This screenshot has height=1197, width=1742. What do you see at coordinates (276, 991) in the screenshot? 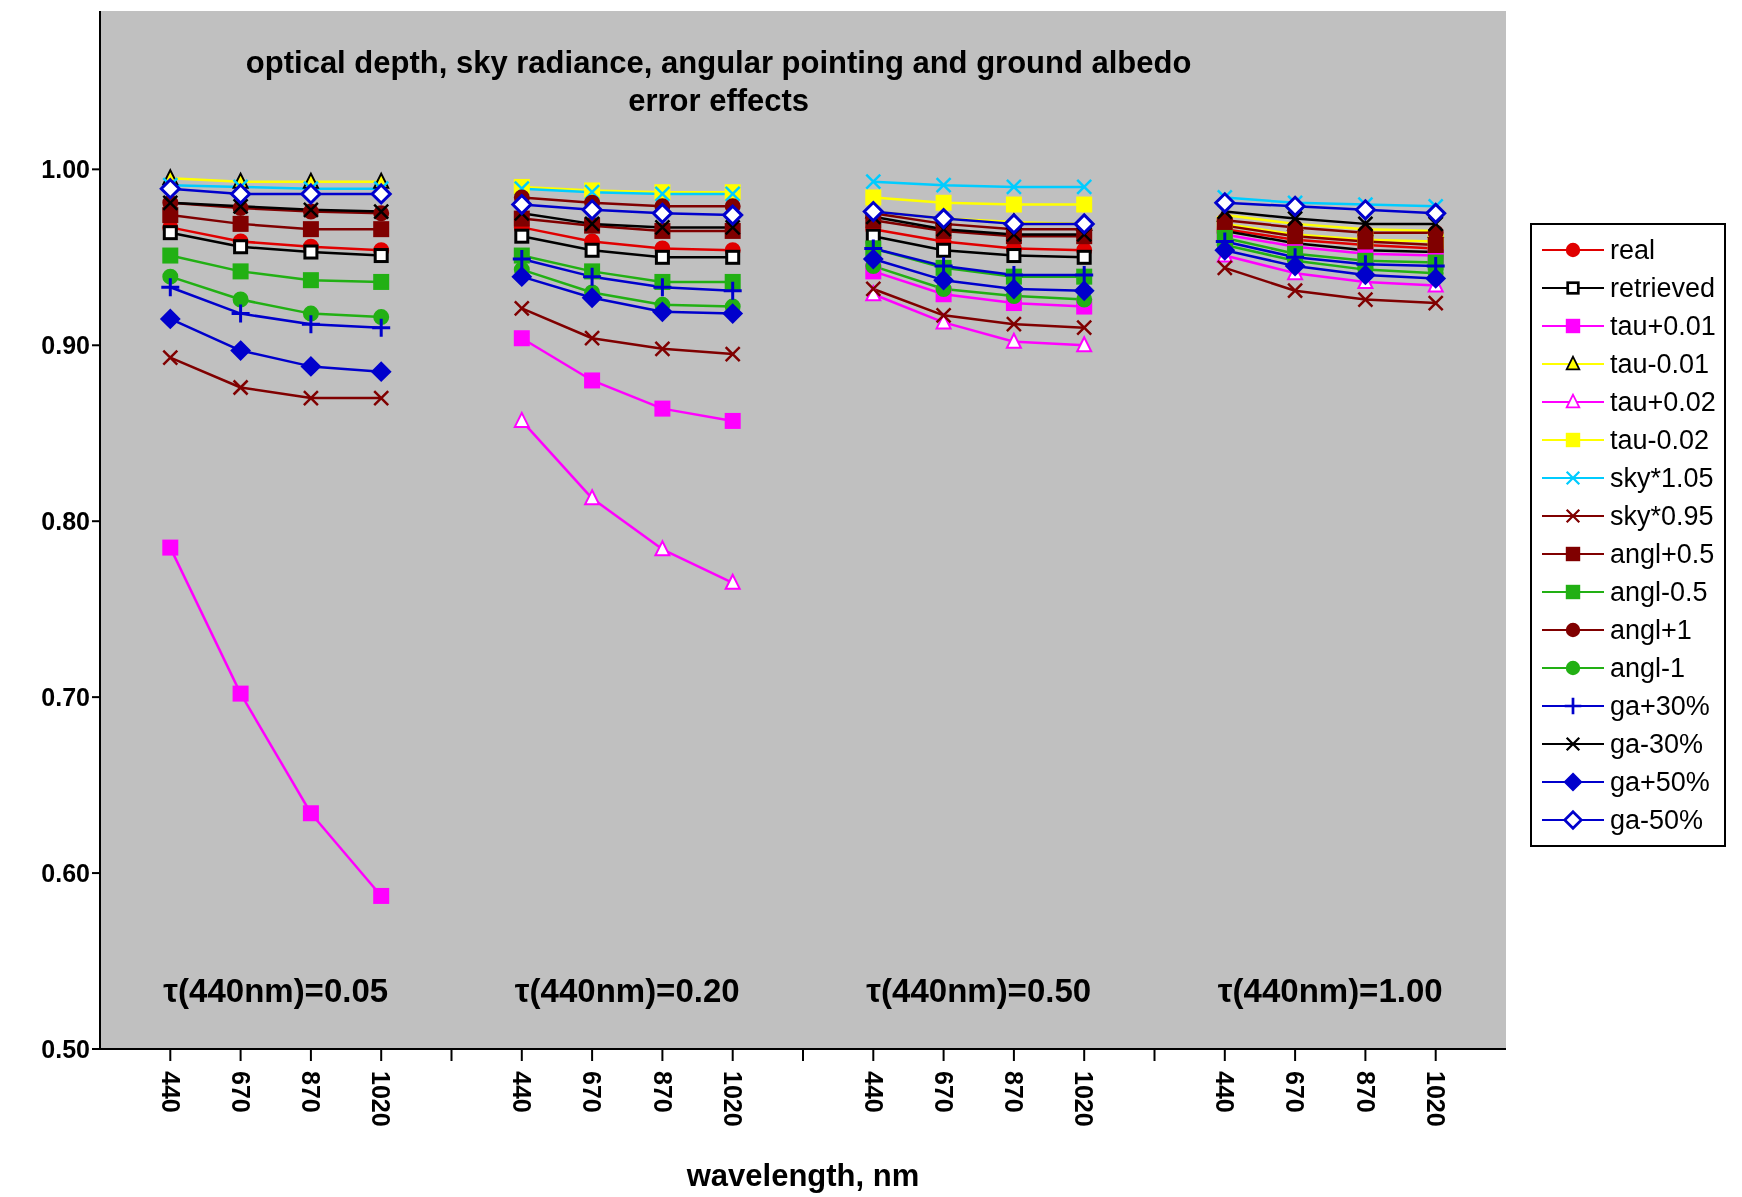
I see `annotation: τ(440nm)=0.05` at bounding box center [276, 991].